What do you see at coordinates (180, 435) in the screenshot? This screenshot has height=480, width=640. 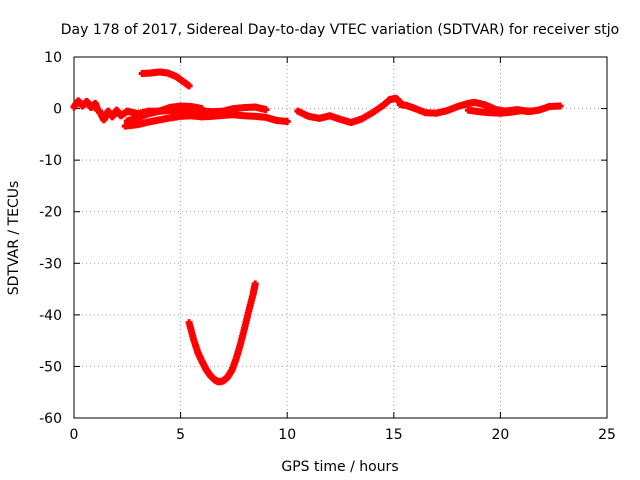 I see `x-tick-label: 5` at bounding box center [180, 435].